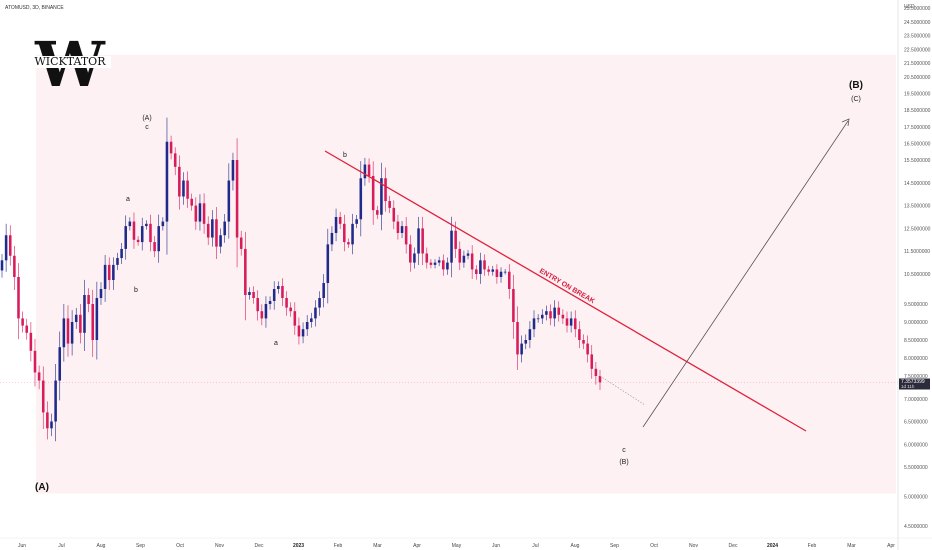 The width and height of the screenshot is (932, 550). What do you see at coordinates (917, 128) in the screenshot?
I see `y-tick-label: 17.5000000` at bounding box center [917, 128].